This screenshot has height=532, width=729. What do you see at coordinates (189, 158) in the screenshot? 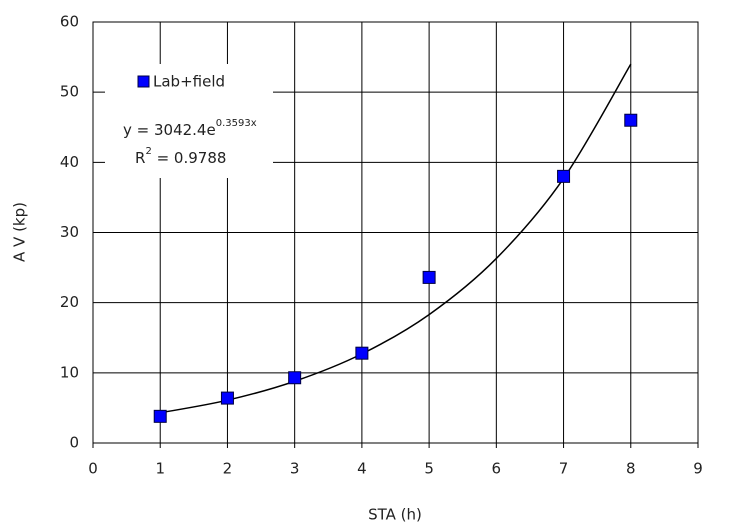
I see `r2-rest: = 0.9788` at bounding box center [189, 158].